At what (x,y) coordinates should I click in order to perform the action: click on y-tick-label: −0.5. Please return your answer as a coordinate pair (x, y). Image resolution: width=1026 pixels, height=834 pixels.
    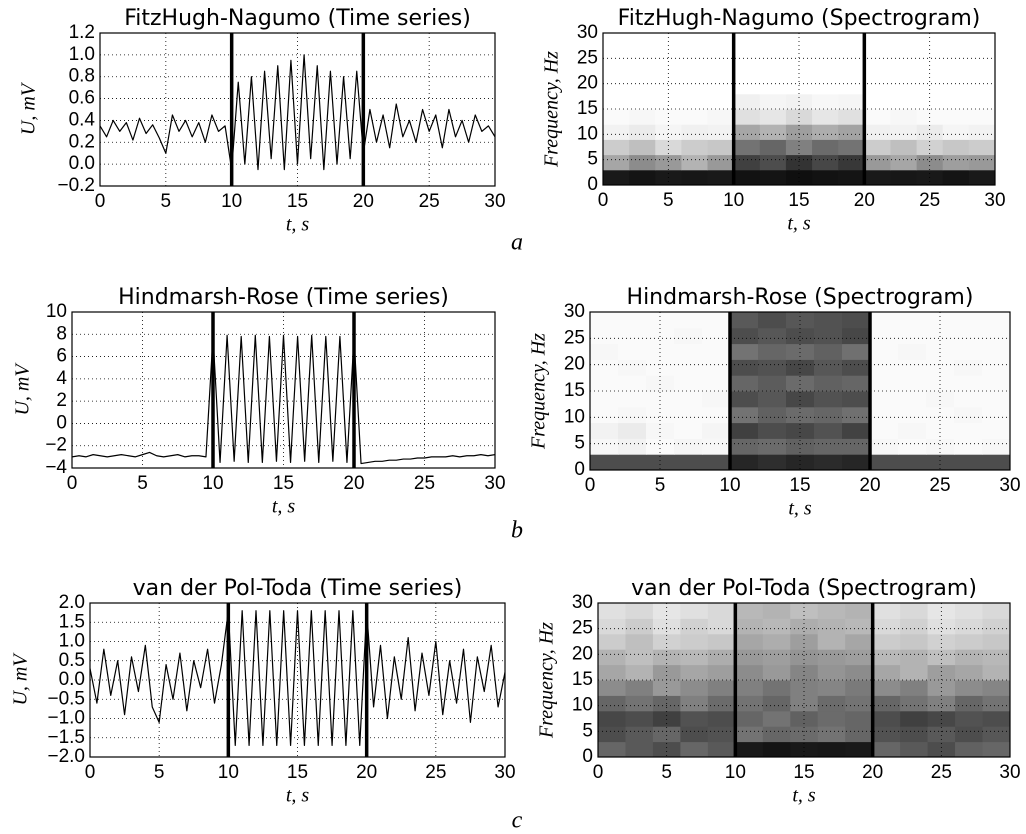
    Looking at the image, I should click on (66, 698).